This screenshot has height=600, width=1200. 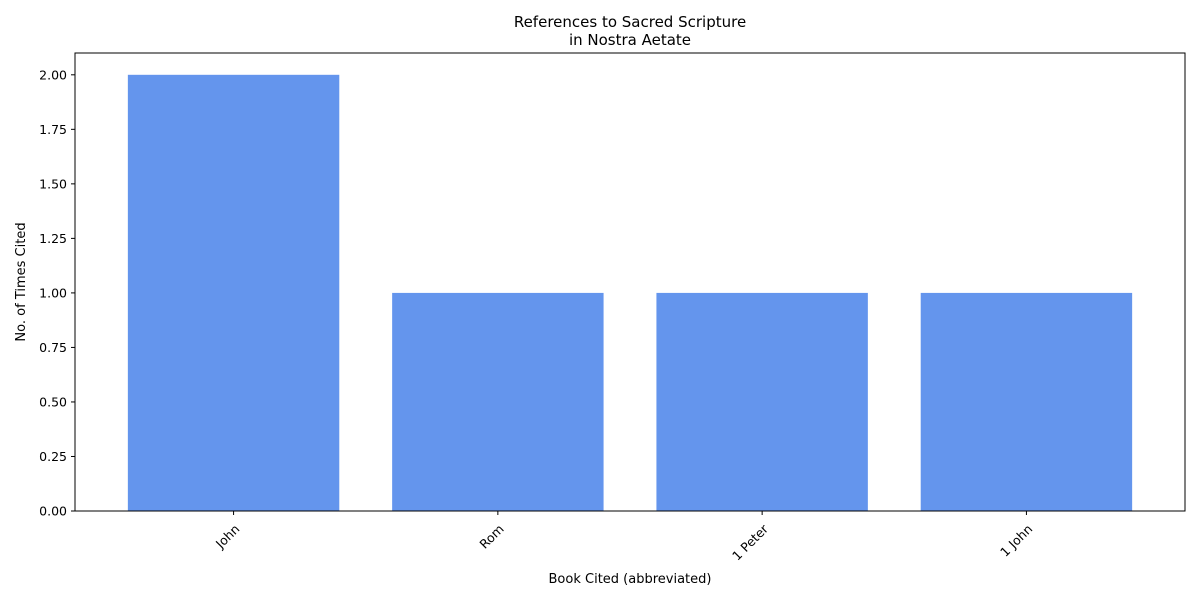 I want to click on bar-1-john, so click(x=1026, y=401).